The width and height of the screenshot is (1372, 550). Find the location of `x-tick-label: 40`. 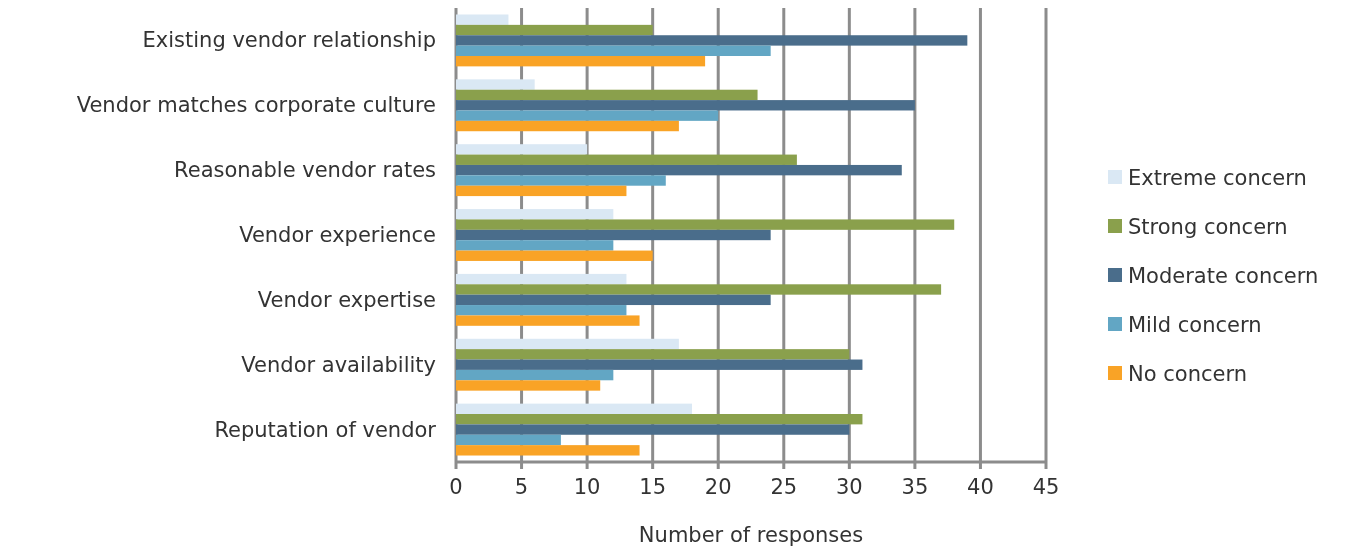

x-tick-label: 40 is located at coordinates (980, 487).